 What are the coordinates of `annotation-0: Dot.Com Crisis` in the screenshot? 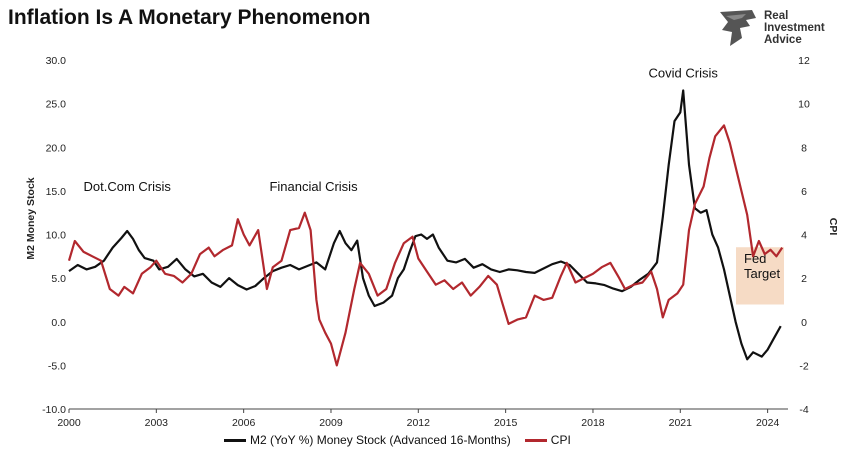 It's located at (128, 186).